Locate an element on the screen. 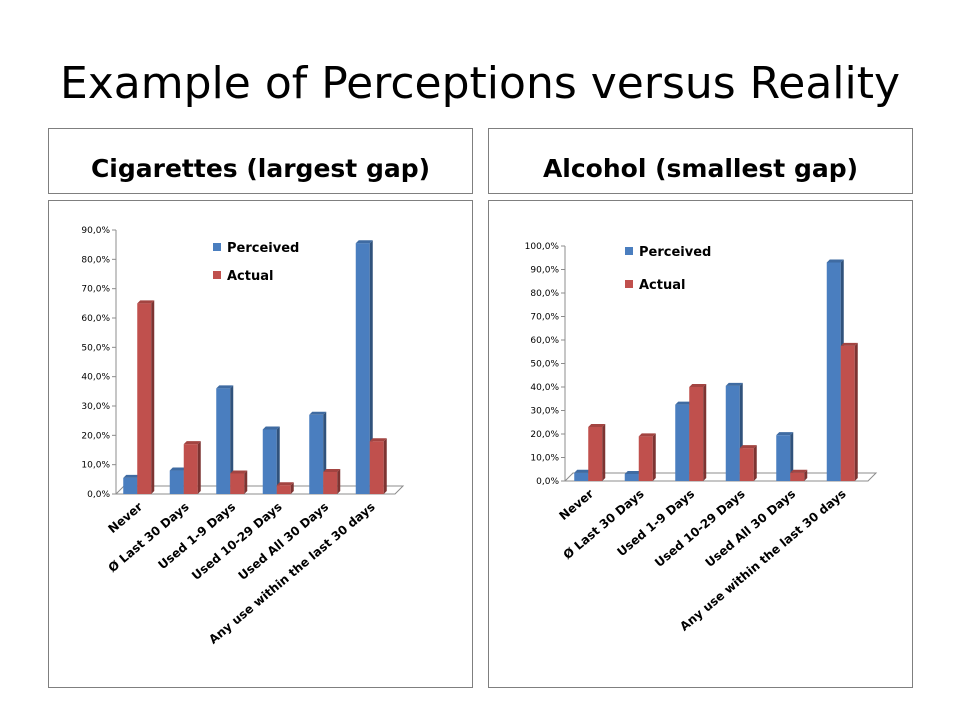  x-category-label: Any use within the last 30 days is located at coordinates (292, 573).